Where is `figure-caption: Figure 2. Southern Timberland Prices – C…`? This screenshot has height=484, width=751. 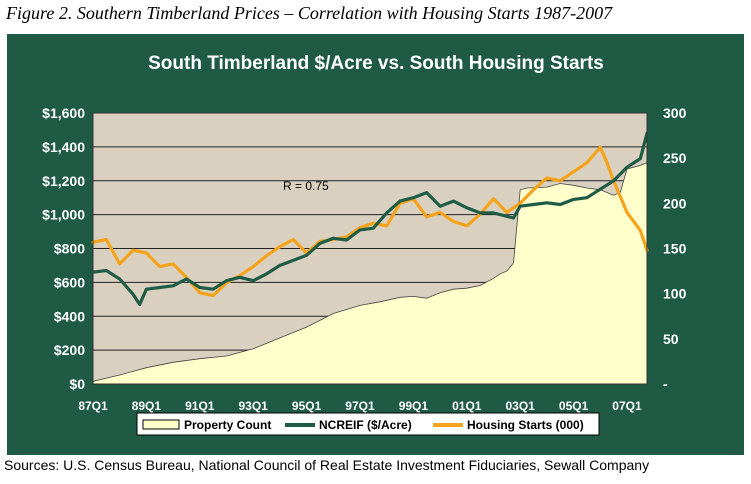
figure-caption: Figure 2. Southern Timberland Prices – C… is located at coordinates (309, 13).